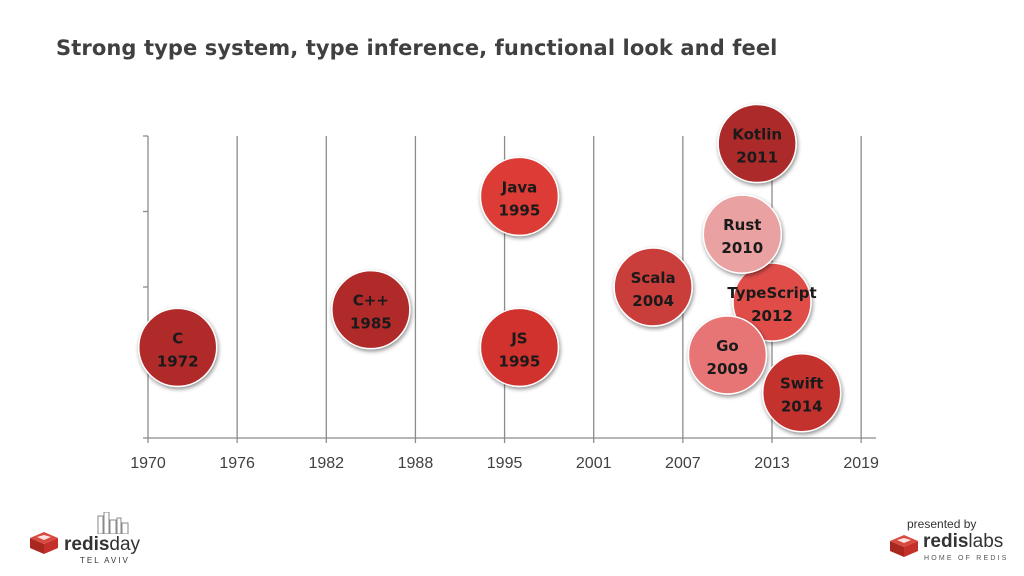 Image resolution: width=1024 pixels, height=576 pixels. I want to click on redislabs-tagline: HOME OF REDIS, so click(966, 558).